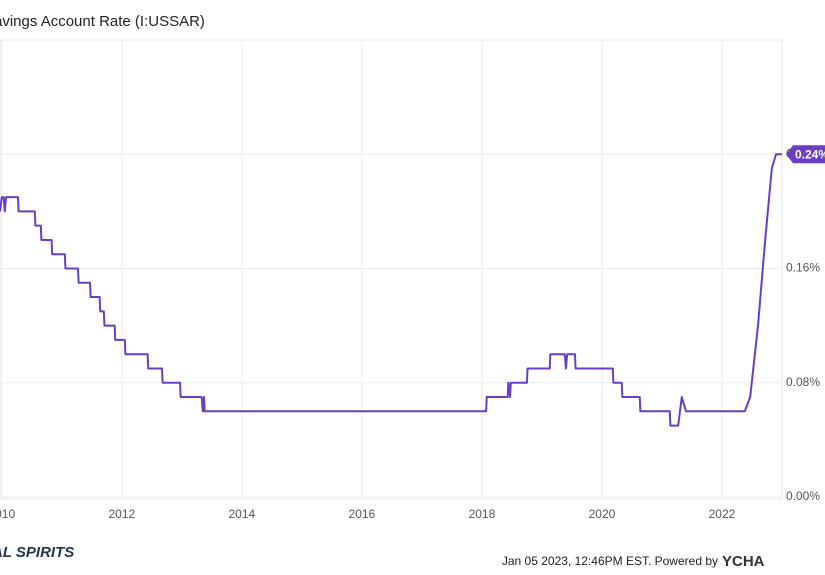 The width and height of the screenshot is (825, 575). Describe the element at coordinates (37, 552) in the screenshot. I see `logo: AL SPIRITS` at that location.